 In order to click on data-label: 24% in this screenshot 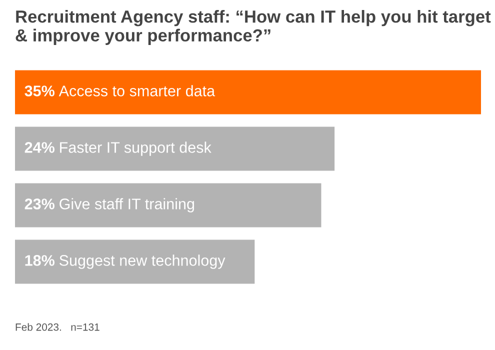, I will do `click(39, 147)`.